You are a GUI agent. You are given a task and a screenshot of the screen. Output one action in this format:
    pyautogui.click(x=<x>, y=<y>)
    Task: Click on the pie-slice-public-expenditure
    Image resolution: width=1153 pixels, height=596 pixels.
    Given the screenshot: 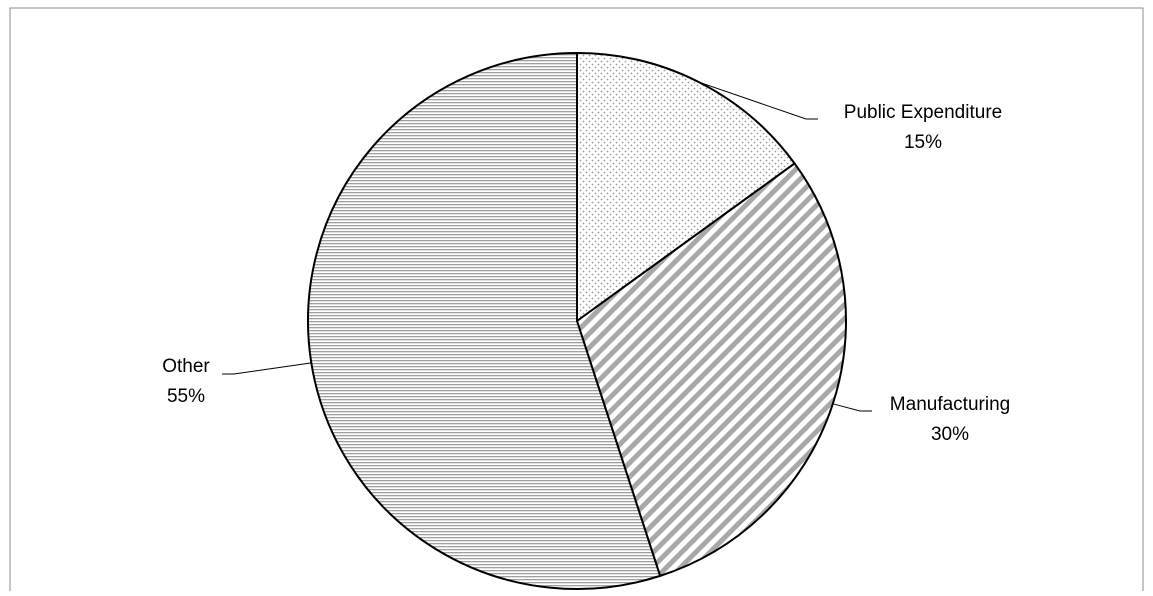 What is the action you would take?
    pyautogui.click(x=686, y=187)
    